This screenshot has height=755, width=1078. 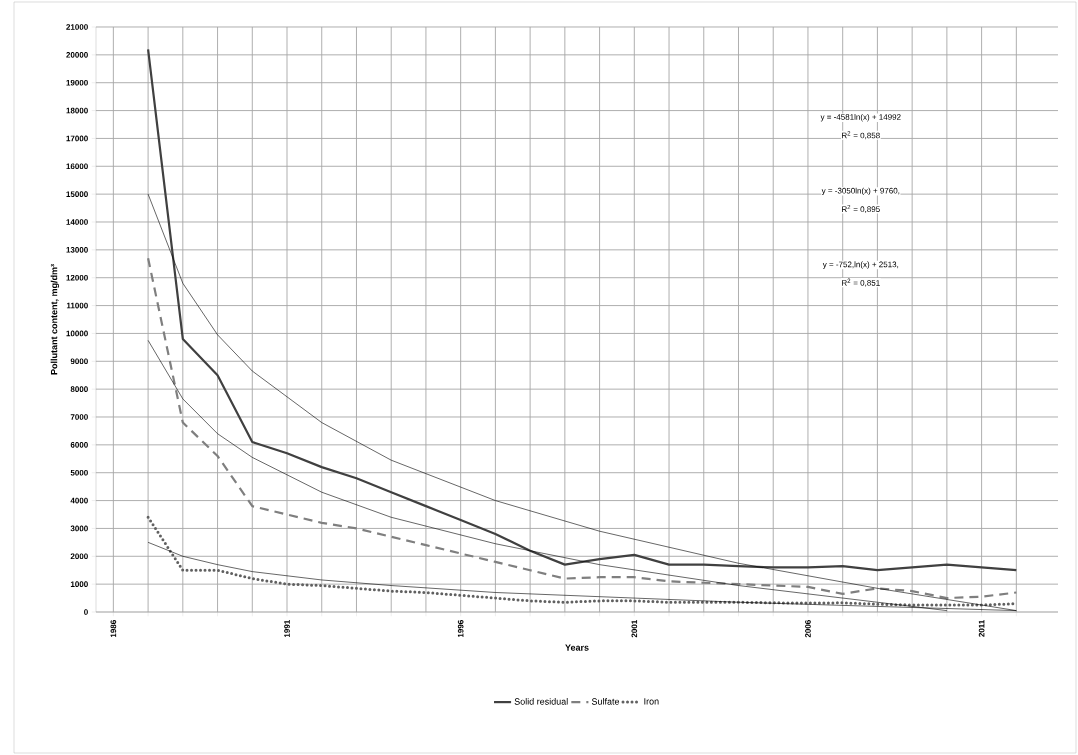 What do you see at coordinates (79, 584) in the screenshot?
I see `y-tick-label: 1000` at bounding box center [79, 584].